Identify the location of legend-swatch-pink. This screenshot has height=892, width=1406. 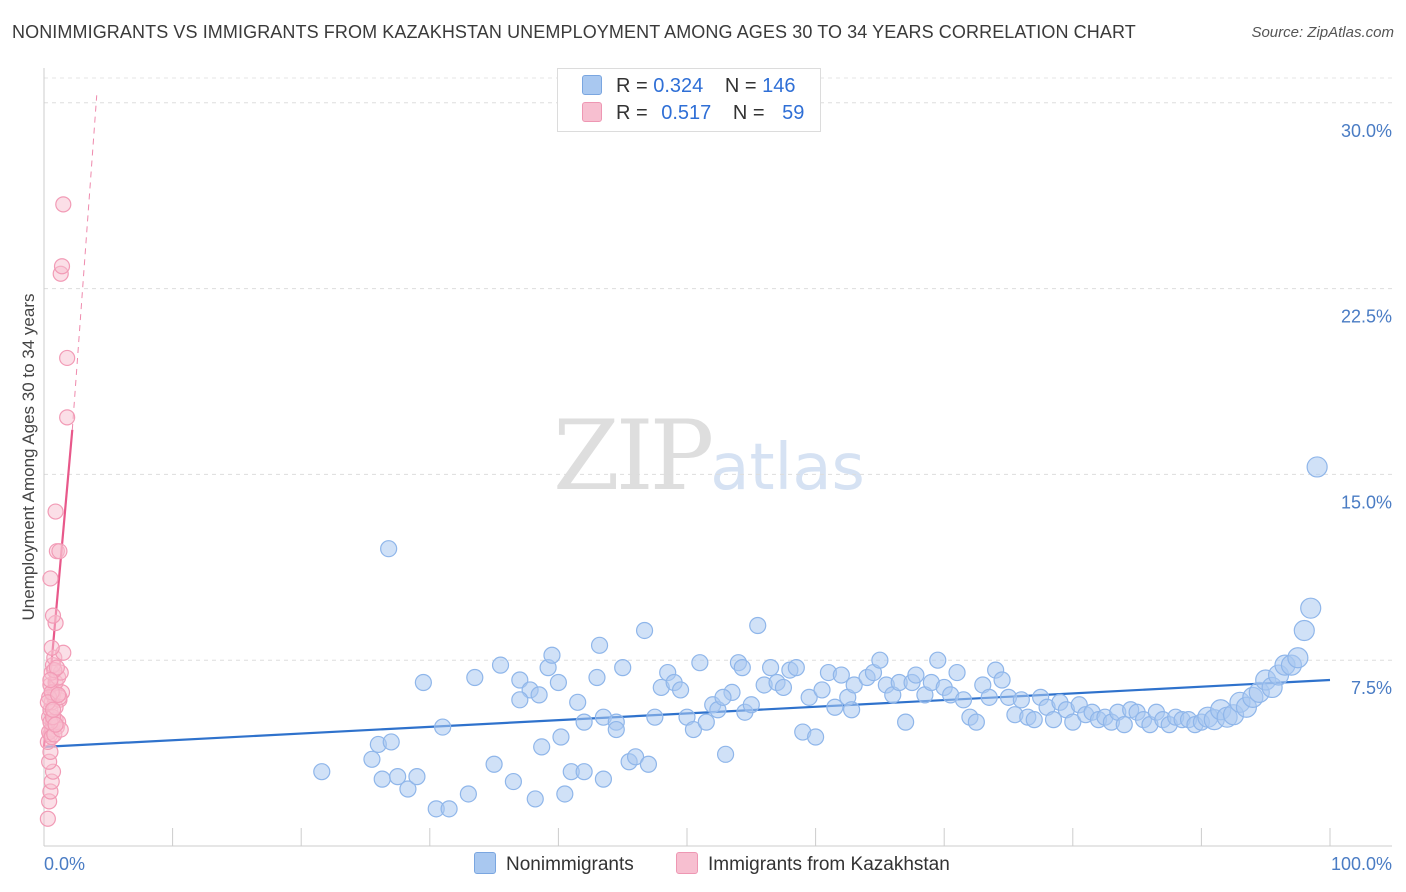
(592, 112).